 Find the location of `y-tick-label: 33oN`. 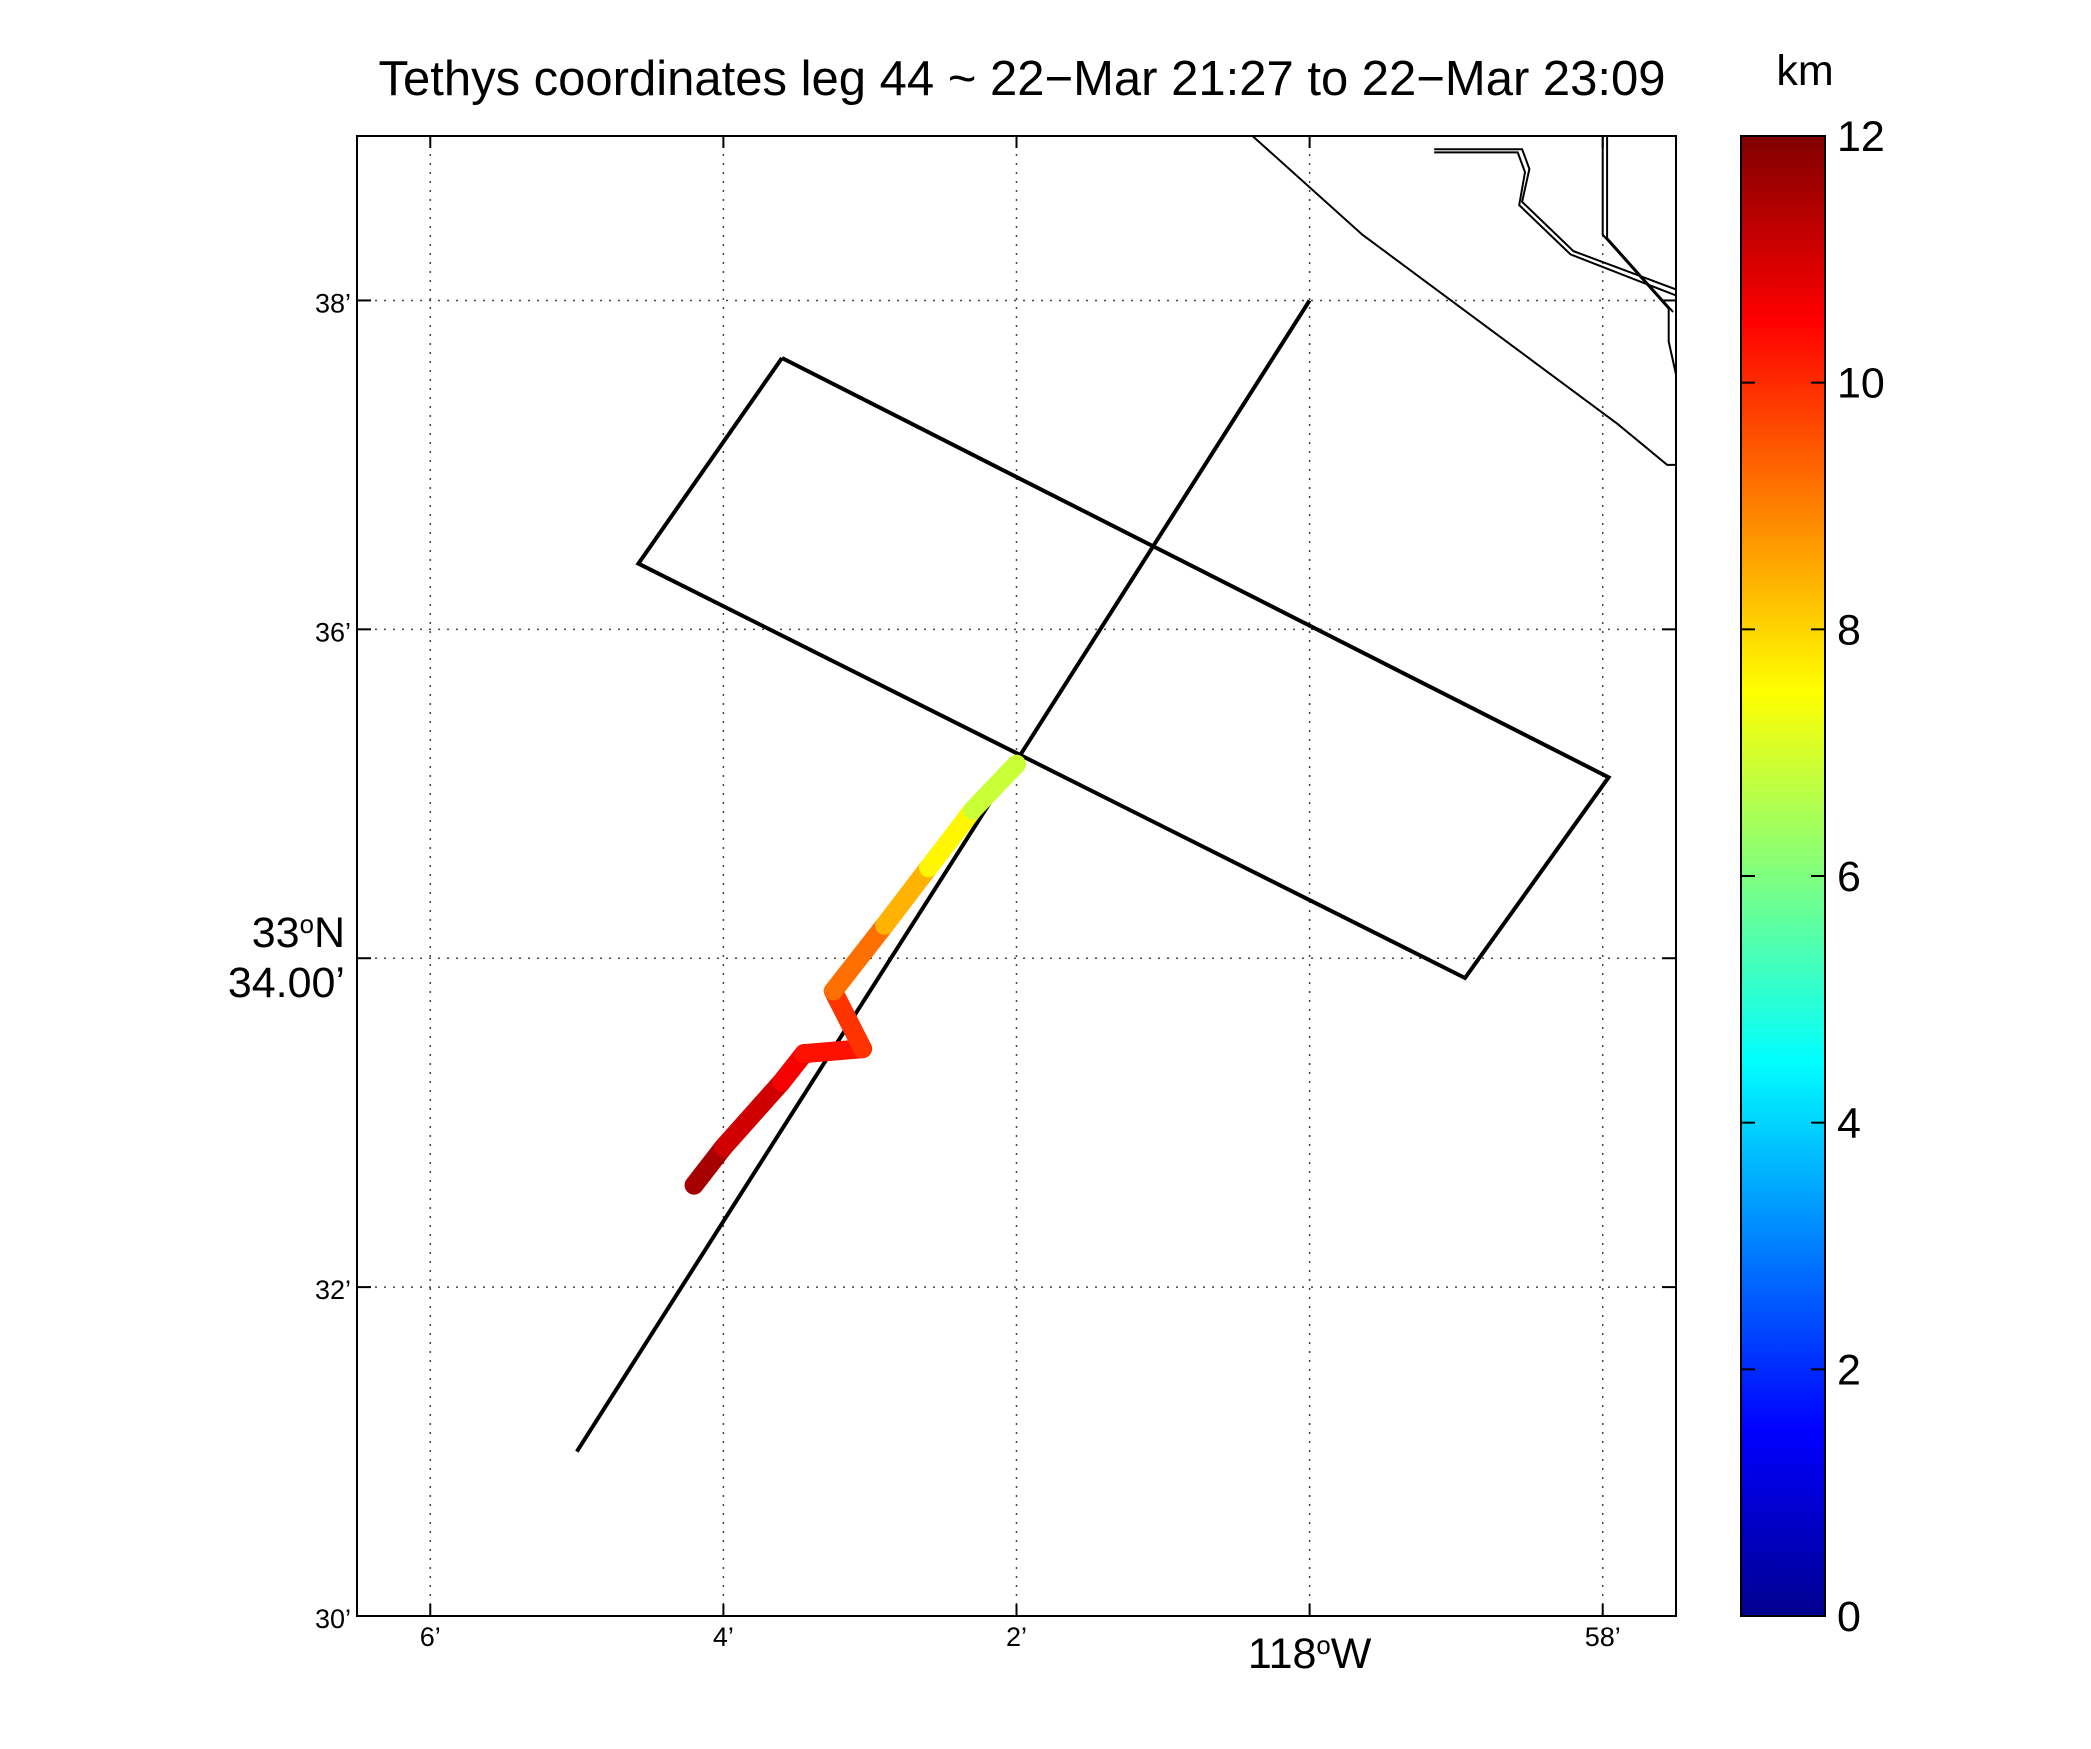

y-tick-label: 33oN is located at coordinates (298, 933).